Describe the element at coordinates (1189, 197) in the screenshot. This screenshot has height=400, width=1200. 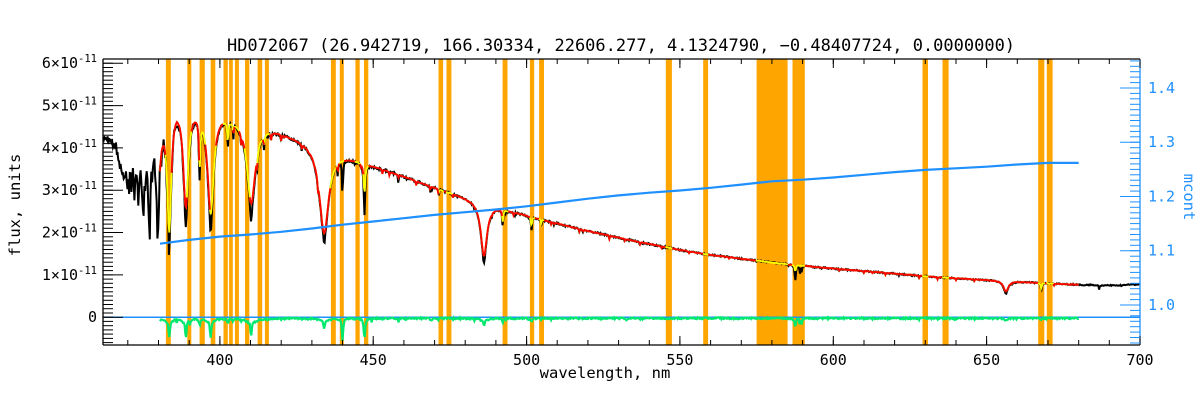
I see `y-axis-label-mcont: mcont` at that location.